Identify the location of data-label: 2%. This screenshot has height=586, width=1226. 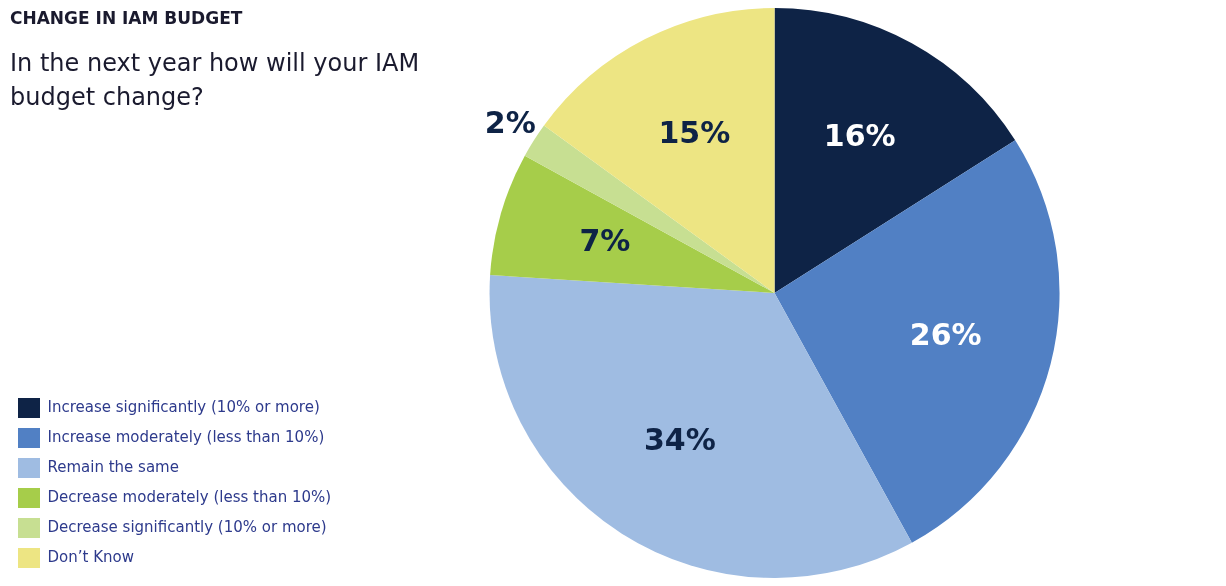
(510, 123).